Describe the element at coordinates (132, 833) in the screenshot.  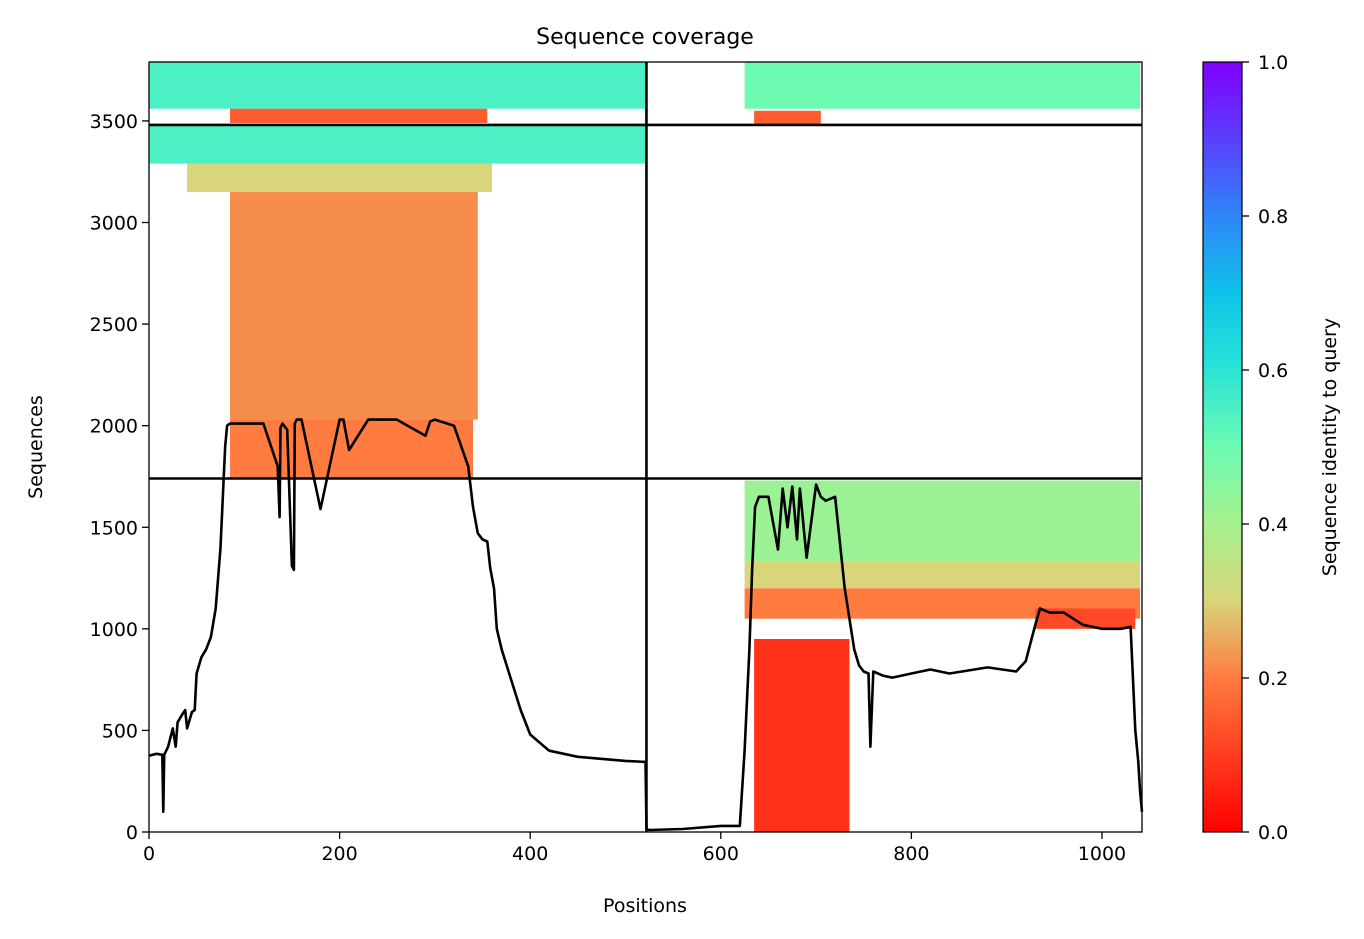
I see `y-tick-label: 0` at that location.